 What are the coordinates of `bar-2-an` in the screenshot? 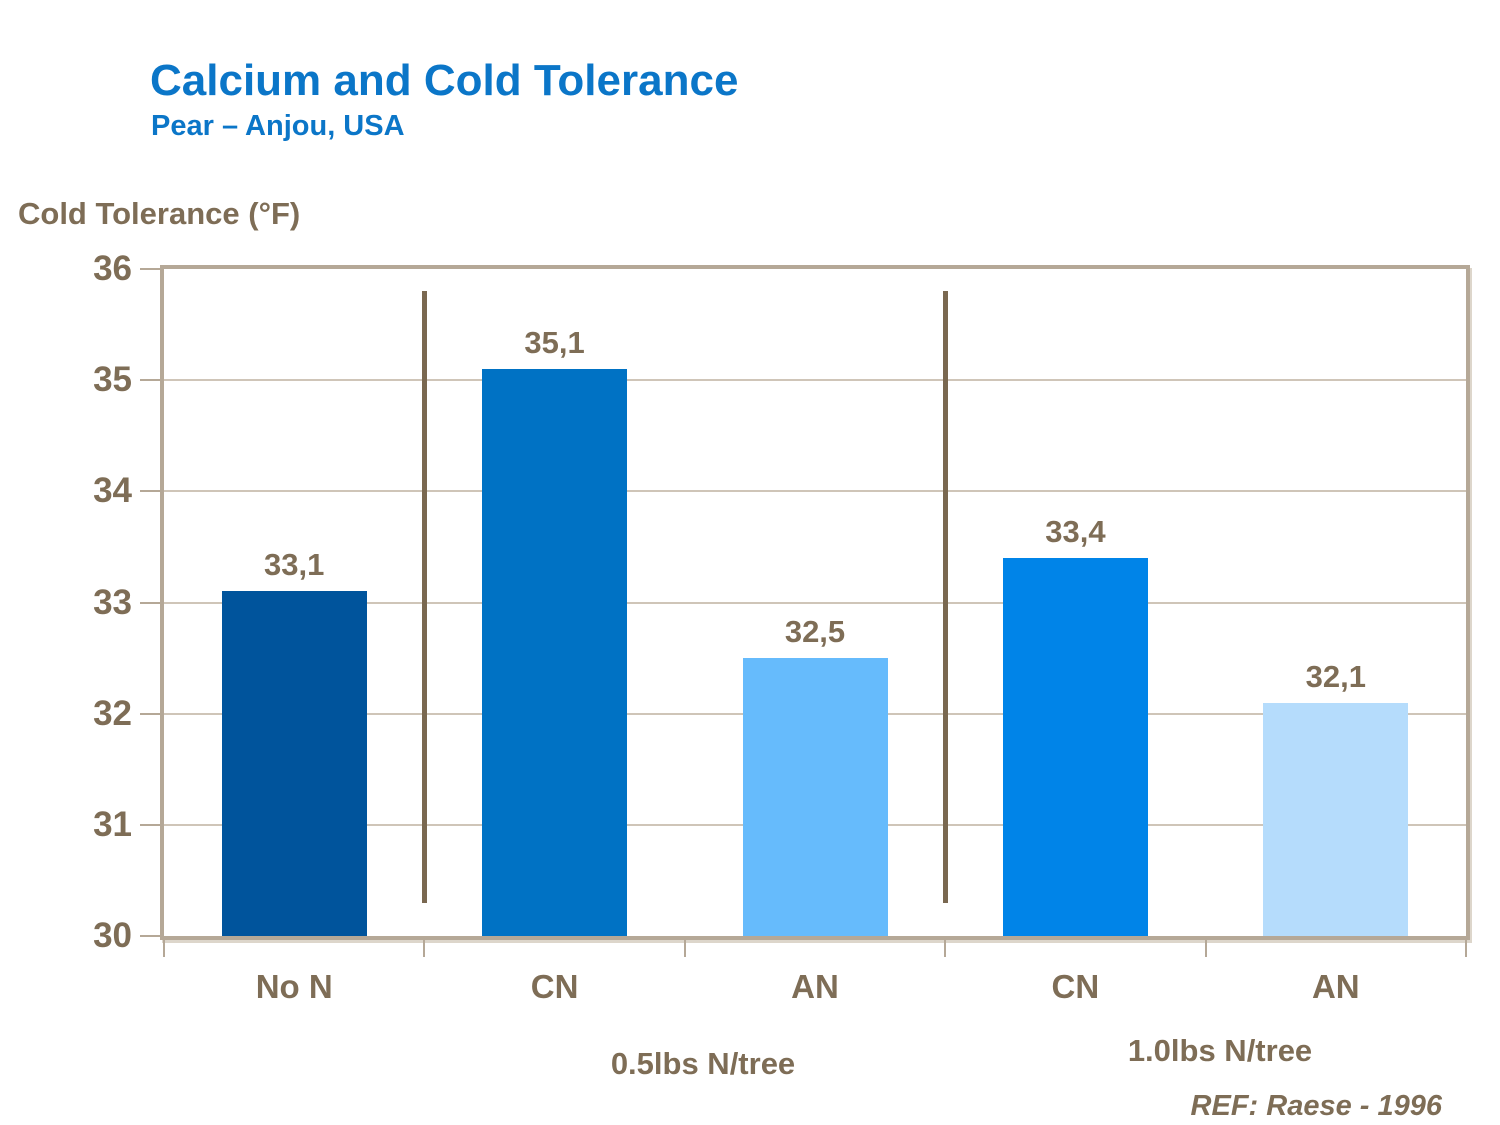 It's located at (815, 797).